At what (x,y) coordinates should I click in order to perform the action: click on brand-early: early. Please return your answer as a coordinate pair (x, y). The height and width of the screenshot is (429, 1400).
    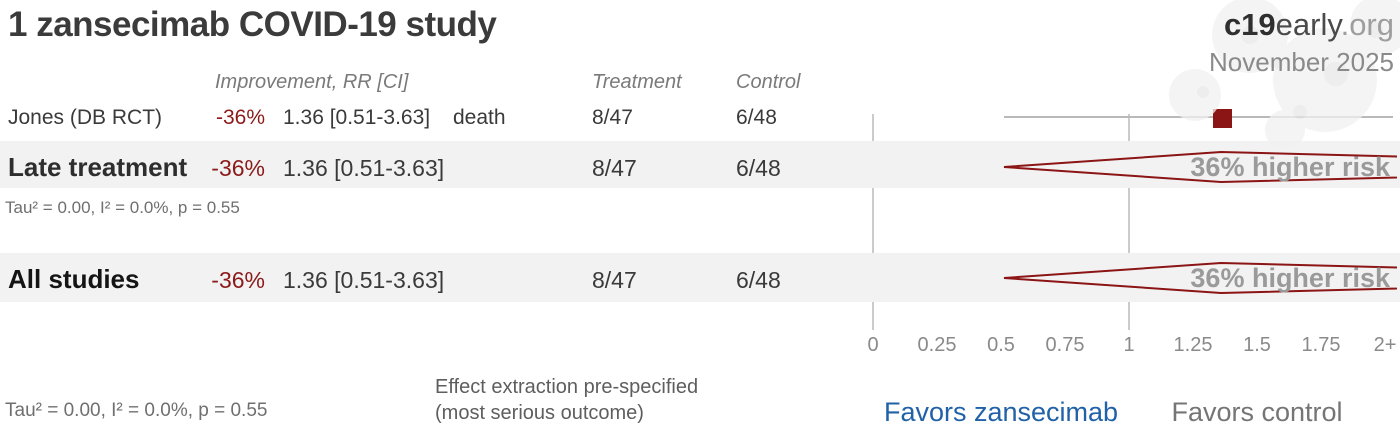
    Looking at the image, I should click on (1308, 24).